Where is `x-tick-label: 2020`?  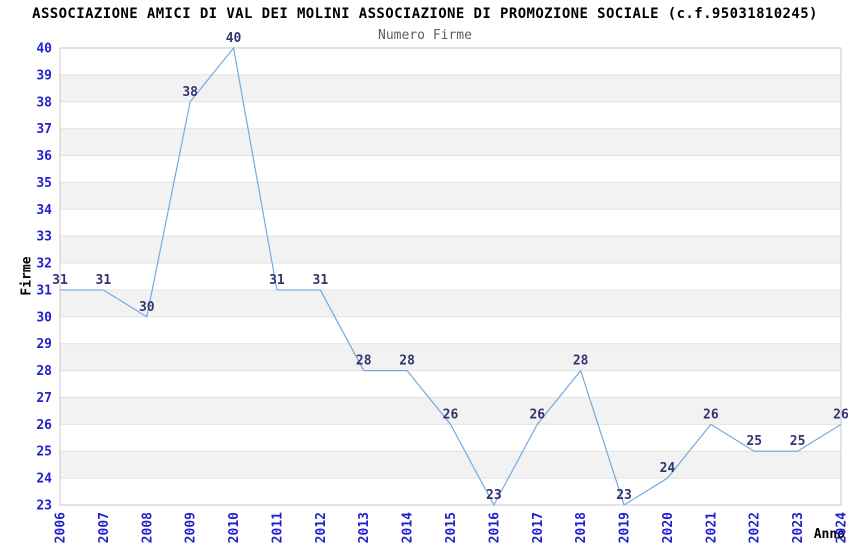 x-tick-label: 2020 is located at coordinates (668, 527).